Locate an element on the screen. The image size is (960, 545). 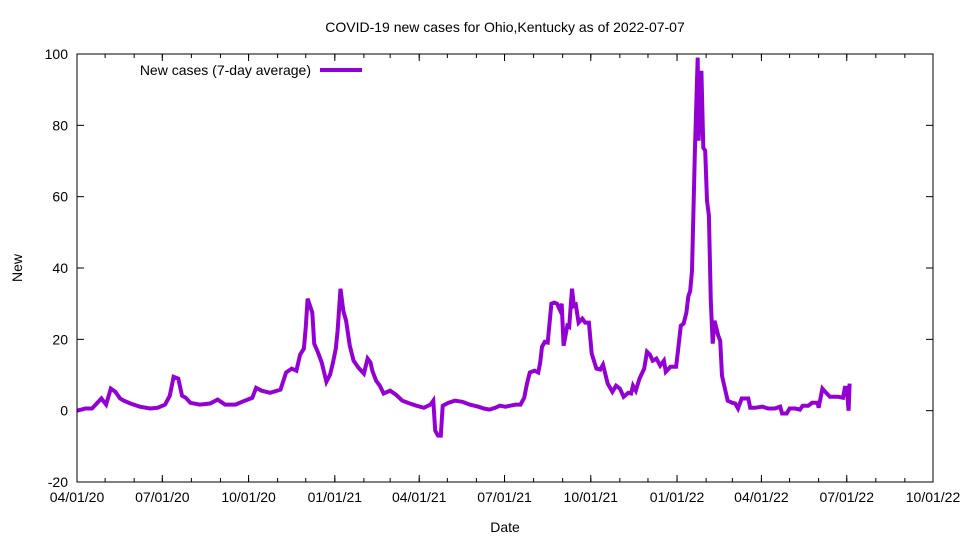
y-tick-label: 80 is located at coordinates (60, 125).